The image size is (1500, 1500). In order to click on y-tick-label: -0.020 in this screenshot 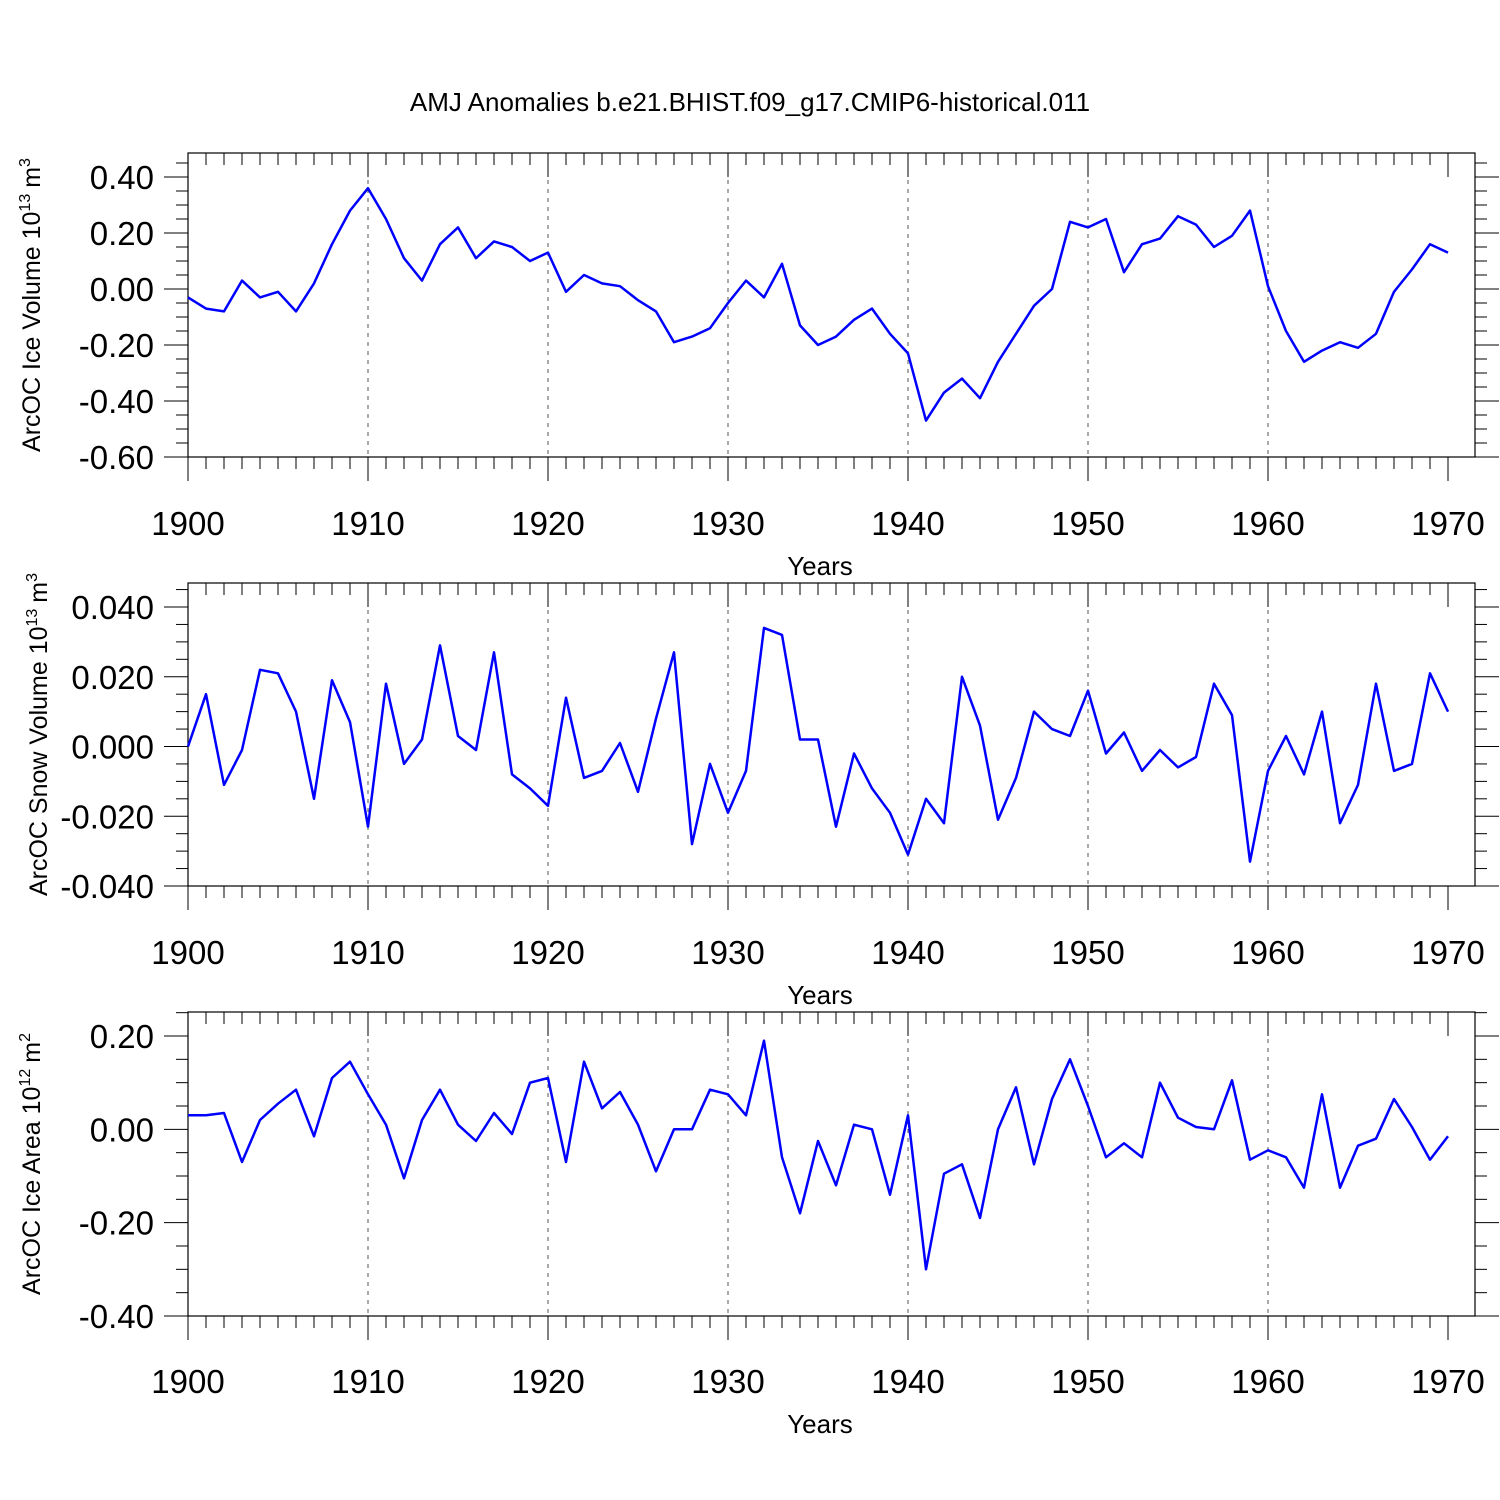, I will do `click(107, 816)`.